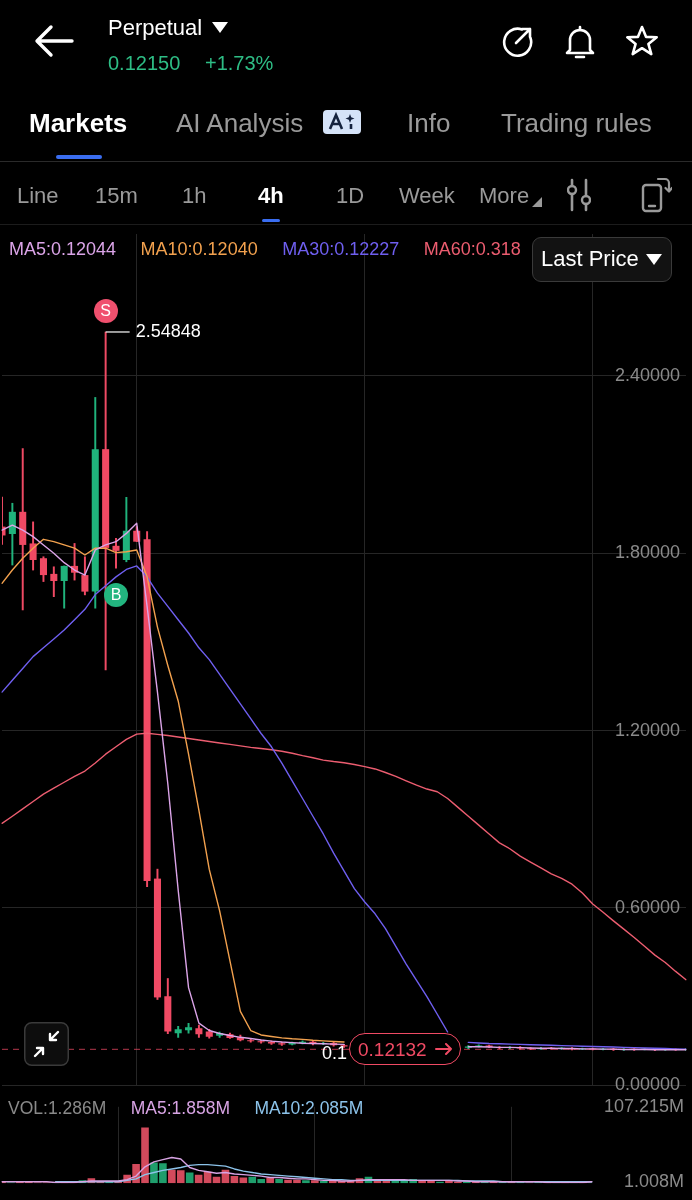 The width and height of the screenshot is (692, 1200). What do you see at coordinates (309, 1107) in the screenshot?
I see `text: MA10:2.085M` at bounding box center [309, 1107].